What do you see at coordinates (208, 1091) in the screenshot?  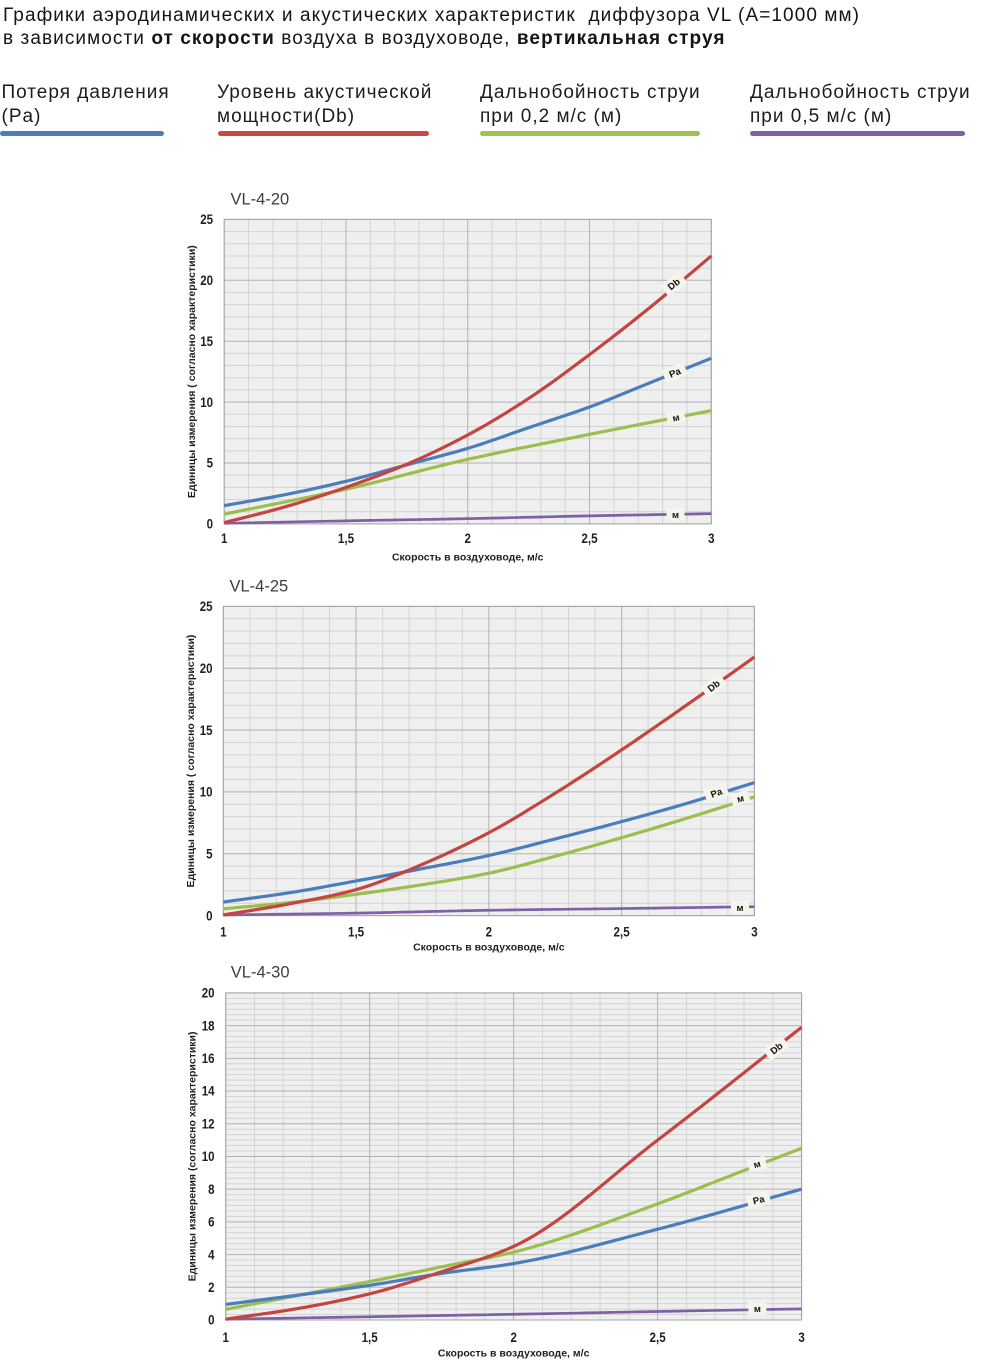 I see `svg-text: 14` at bounding box center [208, 1091].